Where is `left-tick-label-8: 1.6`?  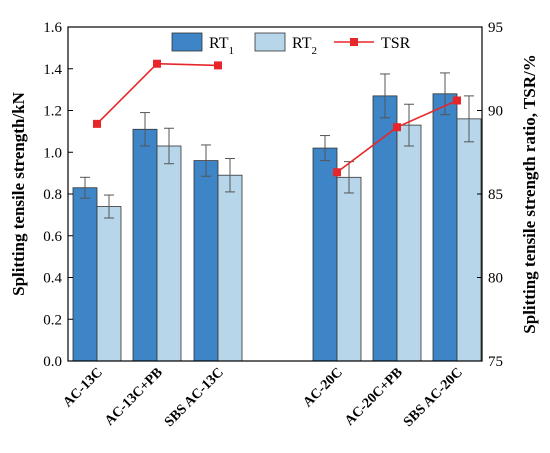
left-tick-label-8: 1.6 is located at coordinates (52, 28).